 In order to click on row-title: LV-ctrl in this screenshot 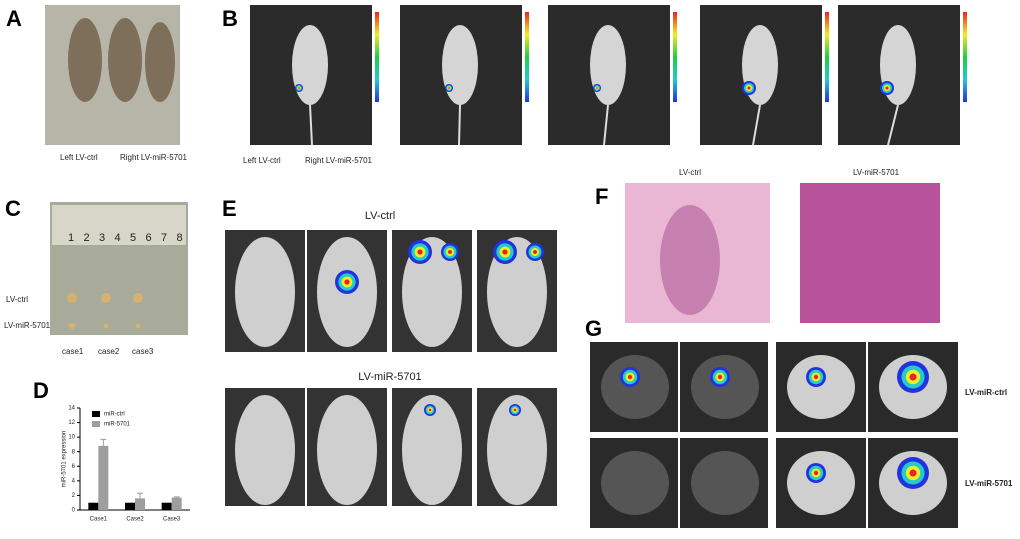, I will do `click(380, 216)`.